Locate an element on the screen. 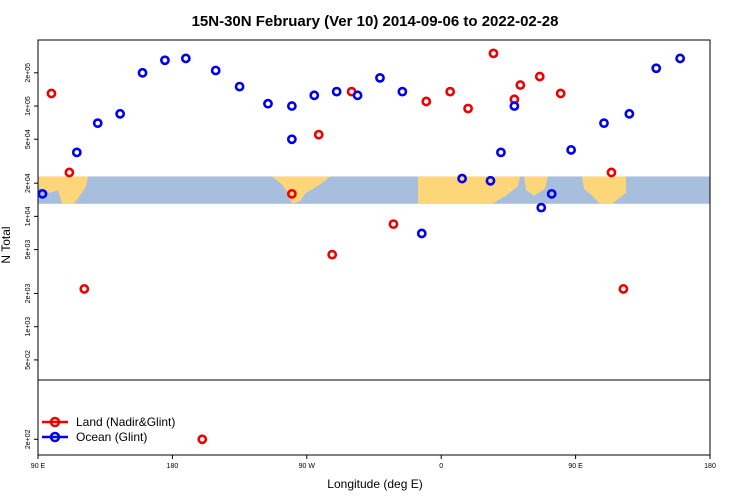 The height and width of the screenshot is (500, 750). legend-ocean-label: Ocean (Glint) is located at coordinates (111, 437).